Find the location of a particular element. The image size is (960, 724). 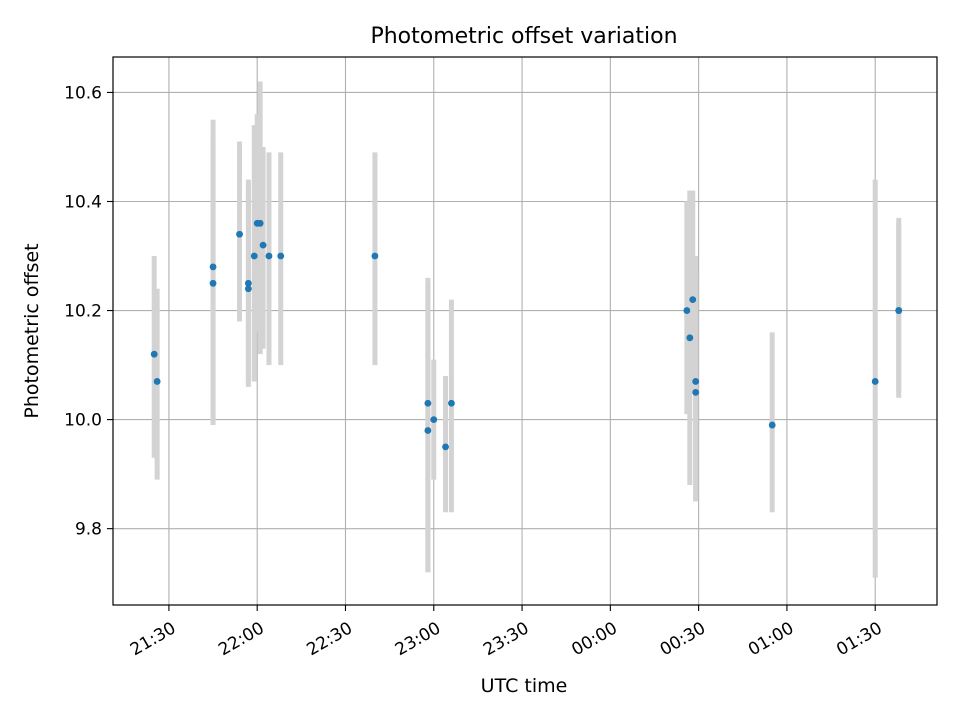

y-axis-label: Photometric offset is located at coordinates (32, 330).